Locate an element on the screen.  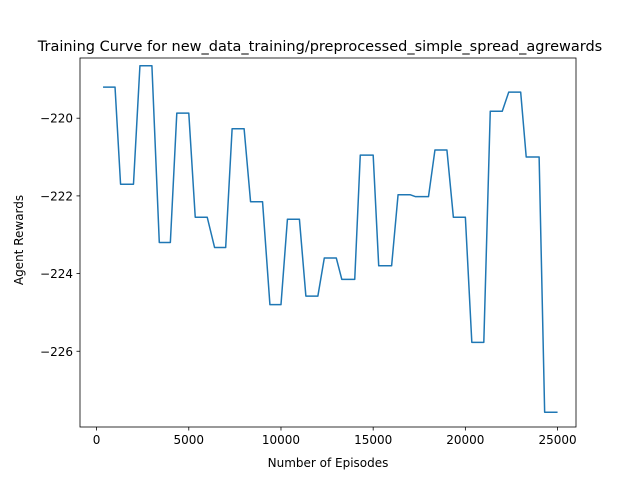
y-tick-label: −224 is located at coordinates (56, 274).